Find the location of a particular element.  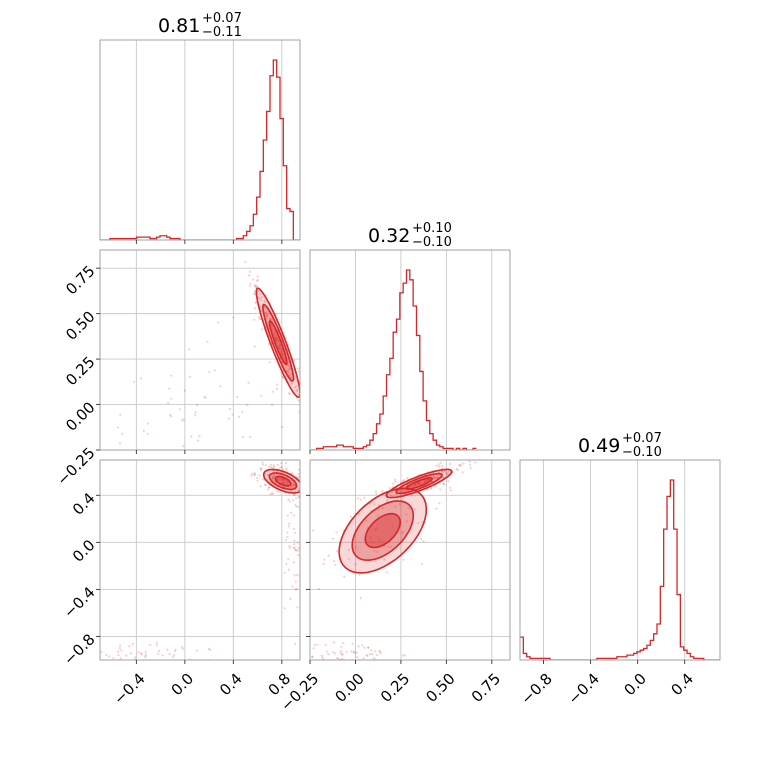

panel-frame is located at coordinates (410, 560).